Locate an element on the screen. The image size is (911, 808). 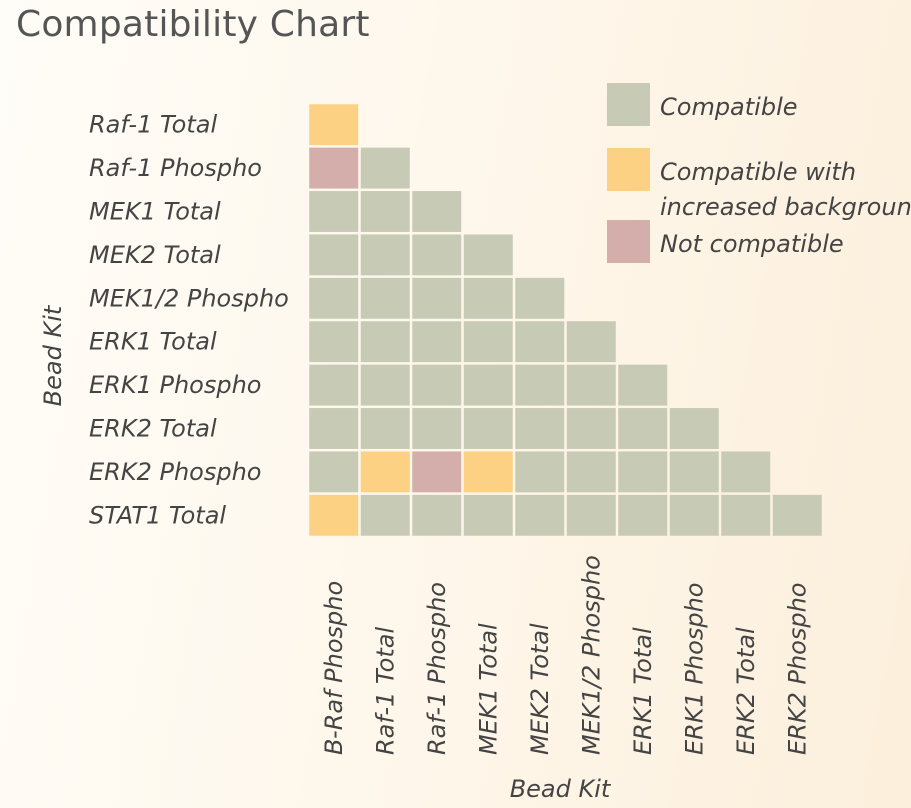
row-label: Raf-1 Phospho is located at coordinates (175, 168).